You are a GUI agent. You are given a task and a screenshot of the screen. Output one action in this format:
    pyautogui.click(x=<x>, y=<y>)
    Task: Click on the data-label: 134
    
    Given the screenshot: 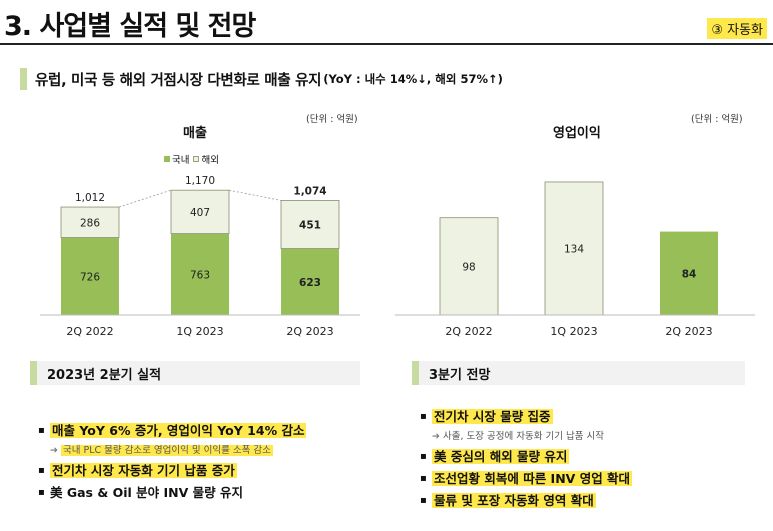 What is the action you would take?
    pyautogui.click(x=574, y=249)
    